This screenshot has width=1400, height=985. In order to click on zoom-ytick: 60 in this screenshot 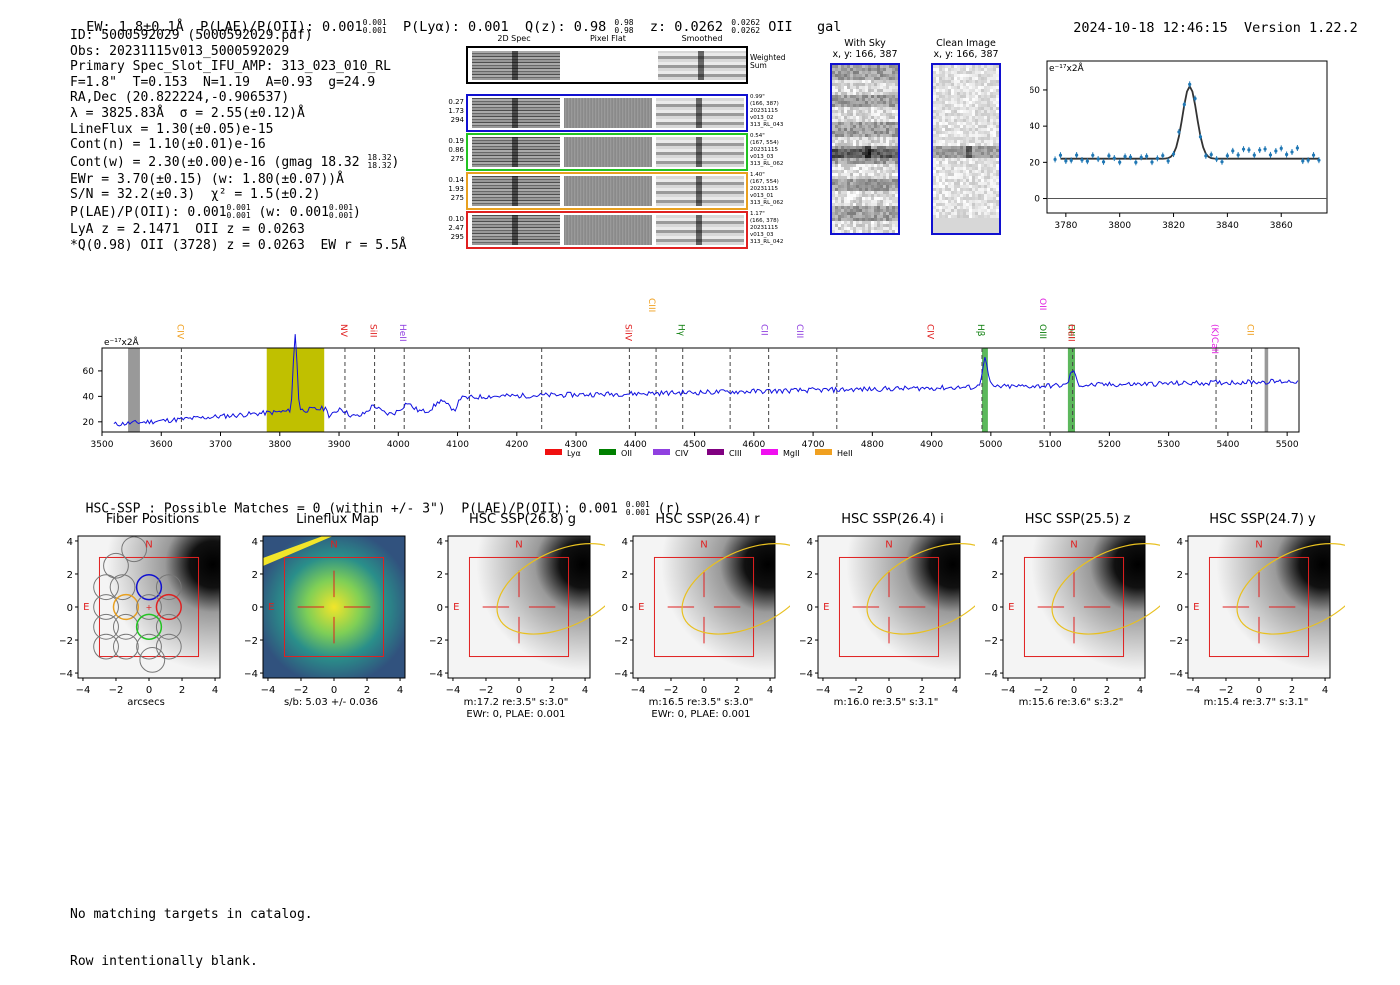, I will do `click(1035, 91)`.